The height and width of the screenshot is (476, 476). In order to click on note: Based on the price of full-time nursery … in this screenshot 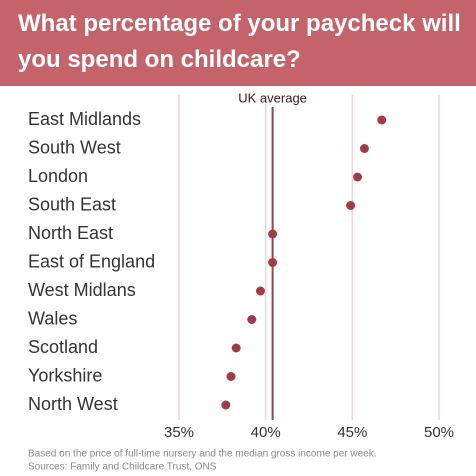, I will do `click(202, 454)`.